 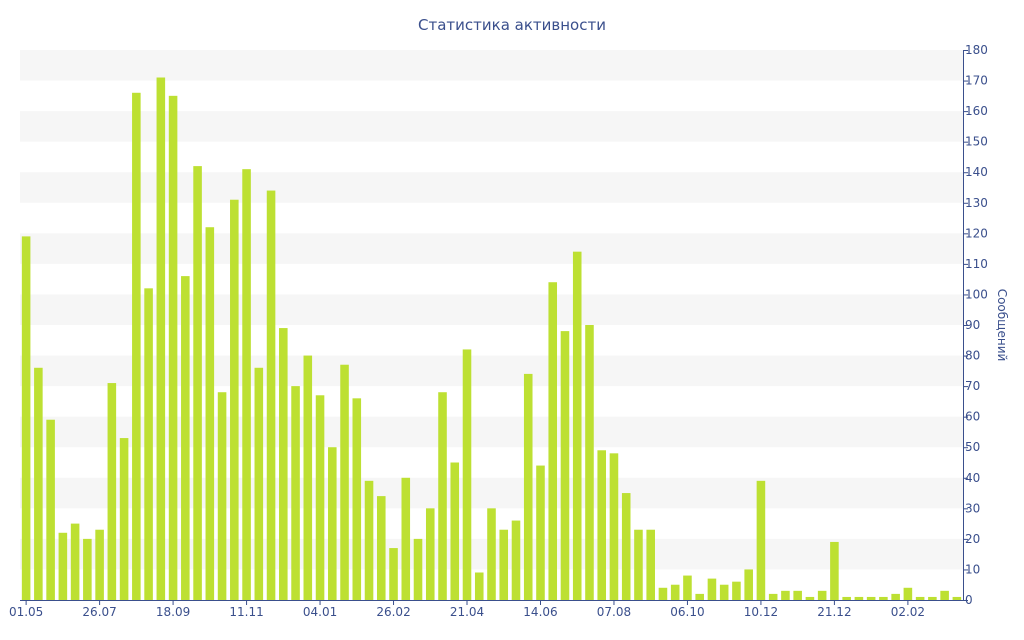 I want to click on x-tick-label: 11.11, so click(x=246, y=612).